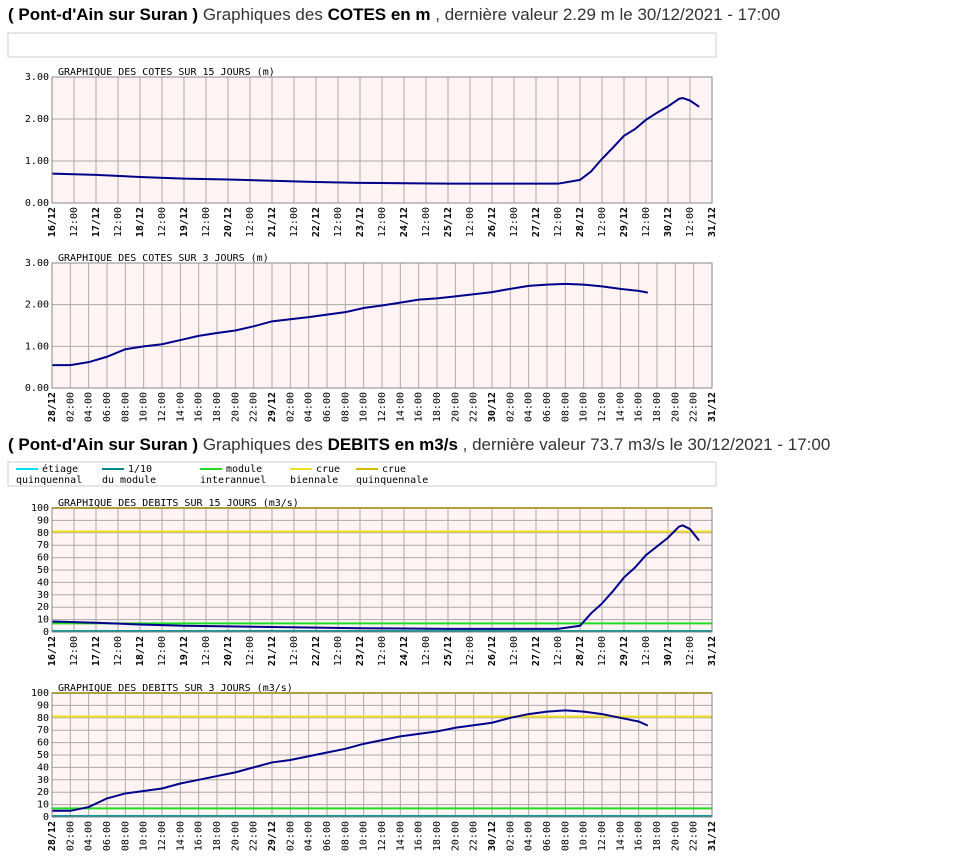 The width and height of the screenshot is (966, 858). Describe the element at coordinates (314, 480) in the screenshot. I see `legend-label: biennale` at that location.